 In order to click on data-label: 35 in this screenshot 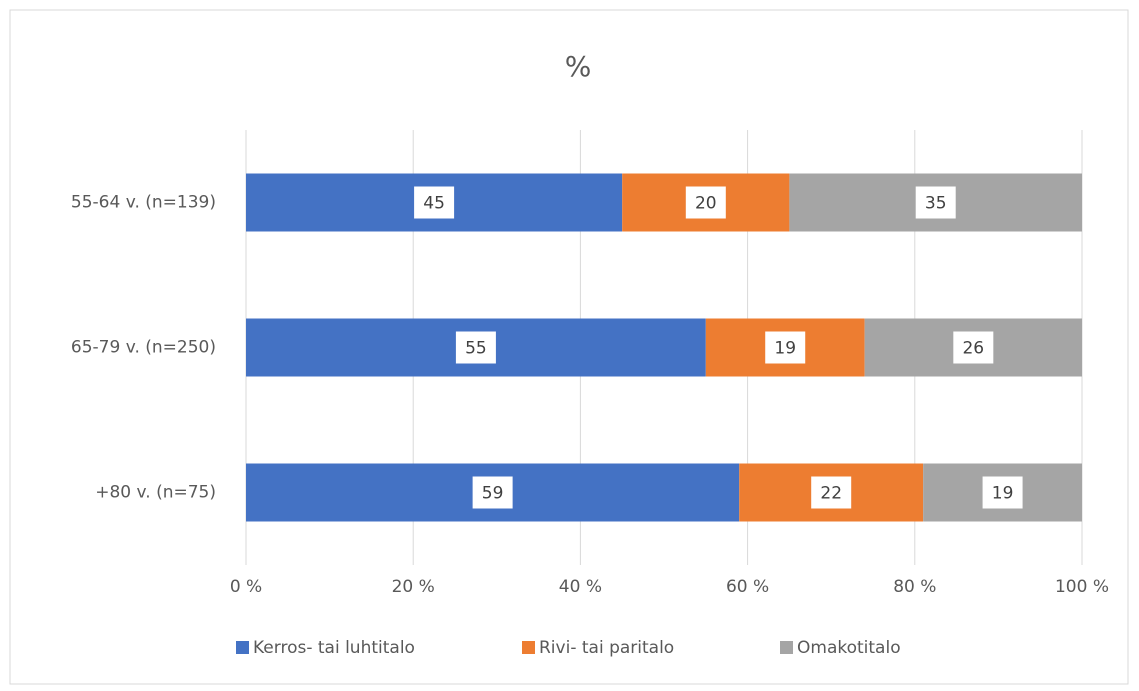, I will do `click(936, 204)`.